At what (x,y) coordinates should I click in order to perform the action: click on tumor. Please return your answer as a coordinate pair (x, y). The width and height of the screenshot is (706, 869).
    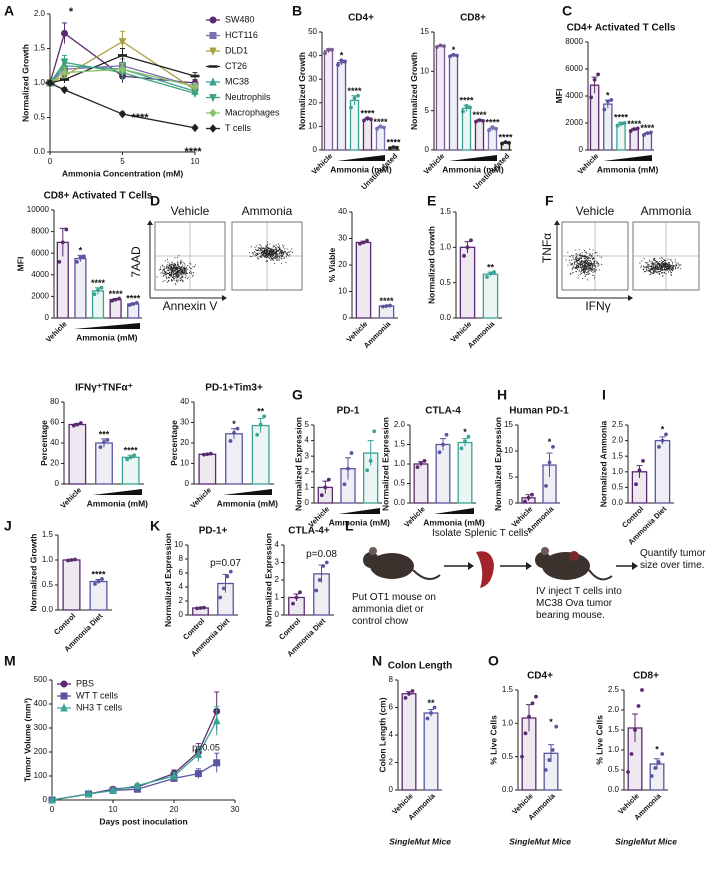
    Looking at the image, I should click on (574, 556).